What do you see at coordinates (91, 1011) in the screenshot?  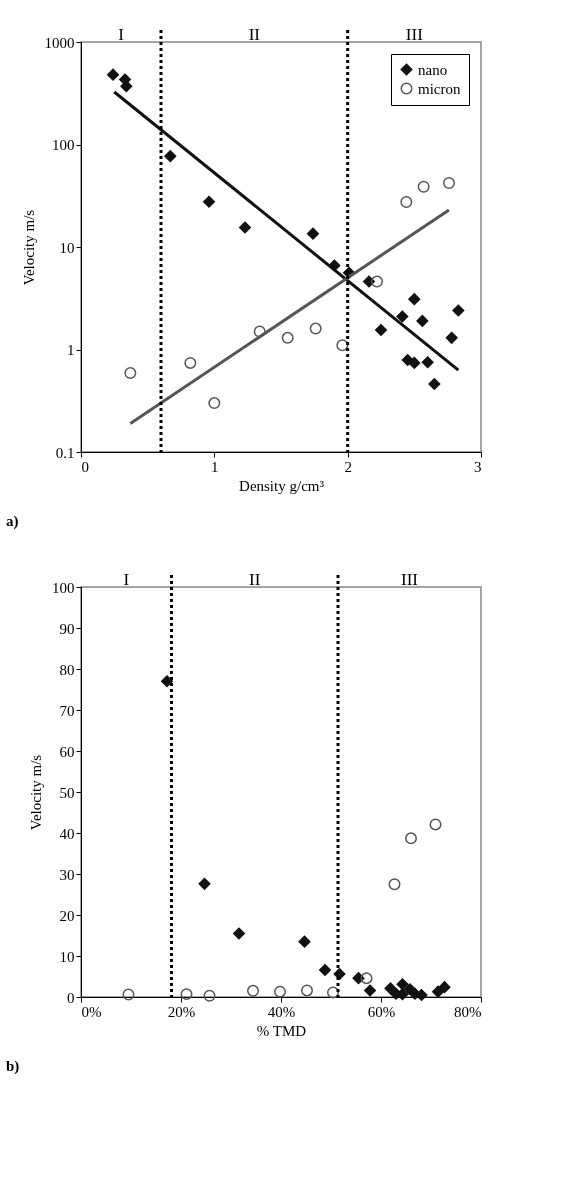 I see `x-tick-label: 0%` at bounding box center [91, 1011].